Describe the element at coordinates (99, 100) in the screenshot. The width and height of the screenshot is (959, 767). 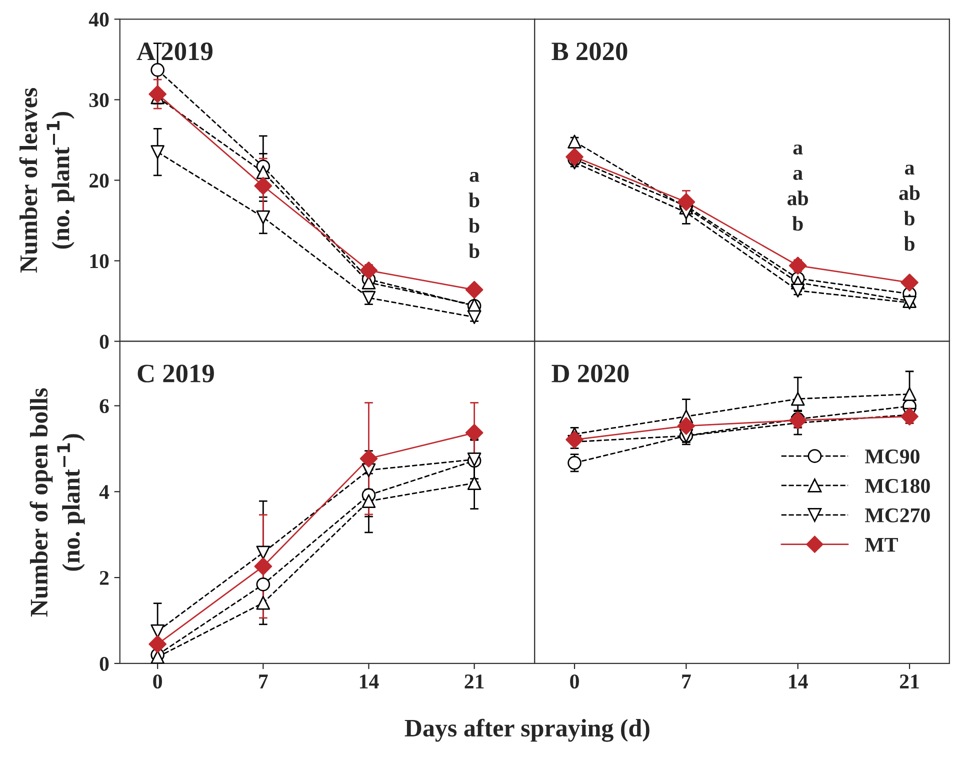
I see `y-tick-label: 30` at that location.